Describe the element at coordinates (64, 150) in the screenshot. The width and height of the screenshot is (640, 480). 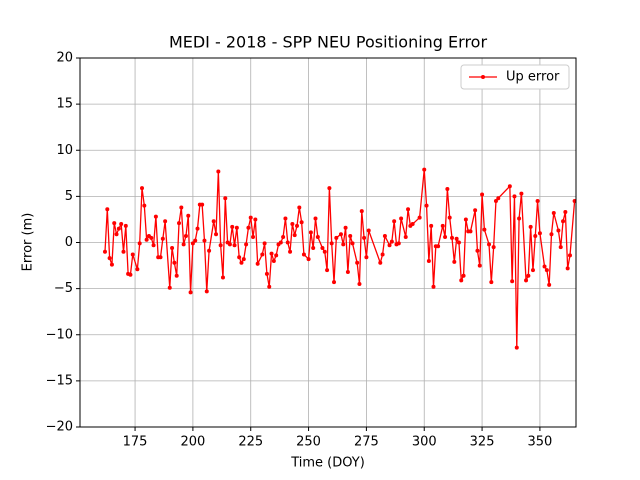
I see `y-tick-label: 10` at that location.